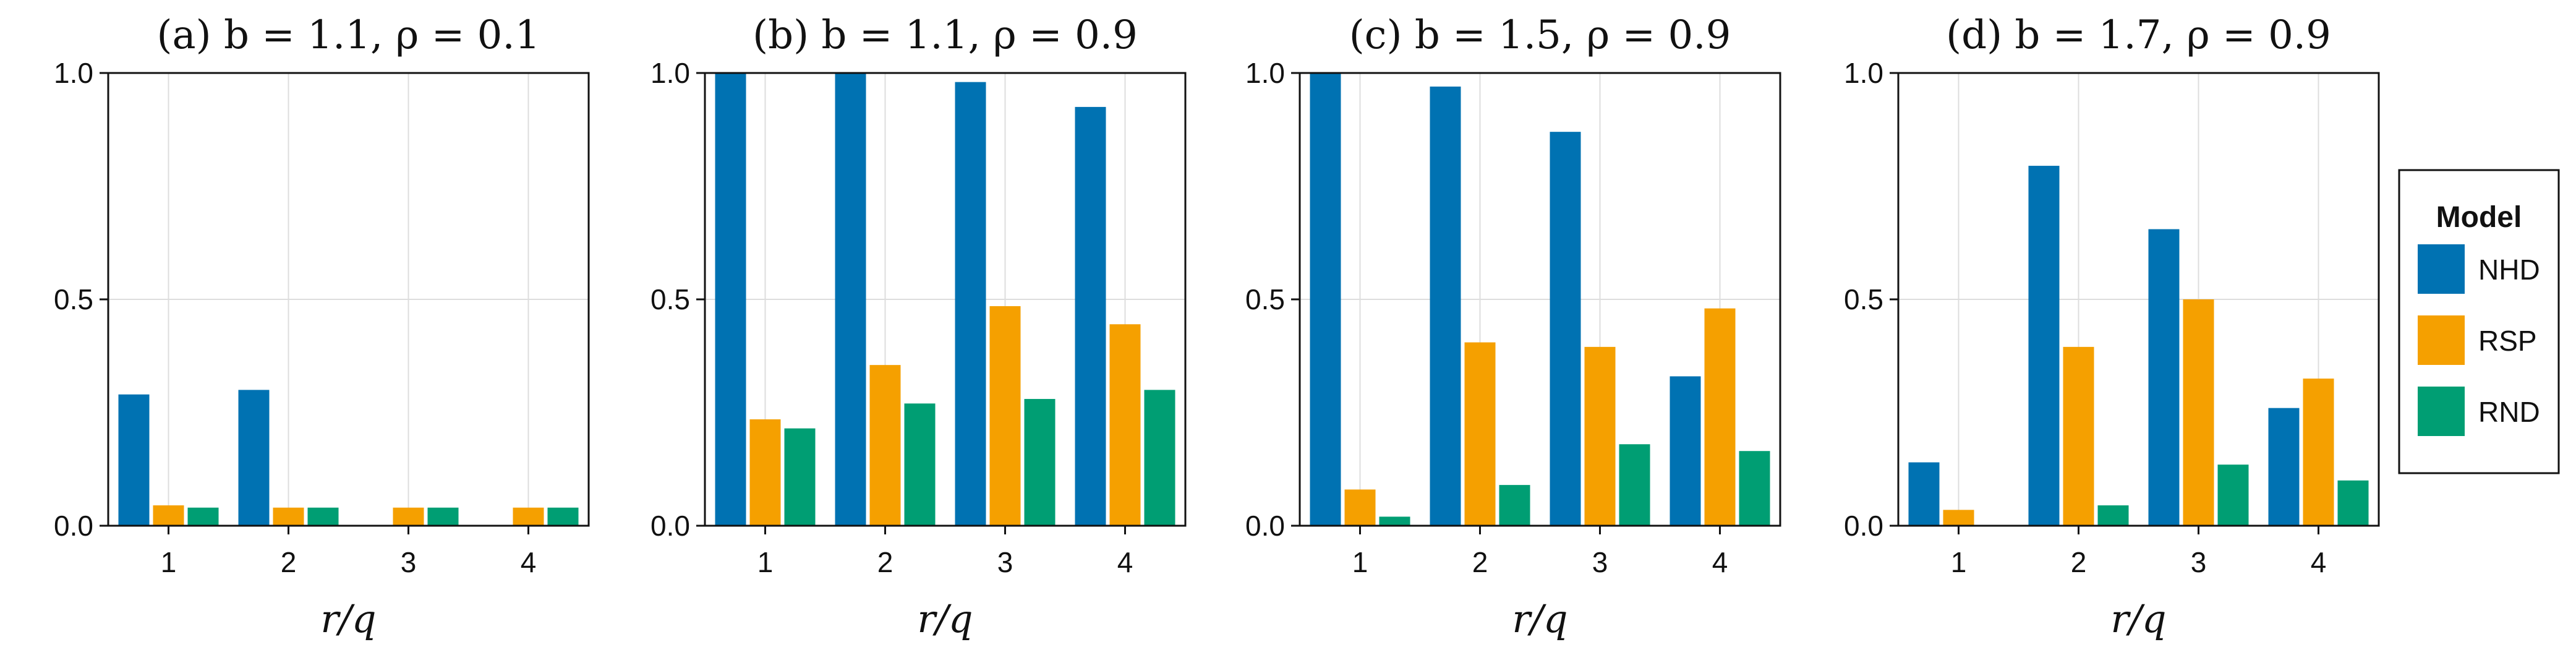  Describe the element at coordinates (2441, 340) in the screenshot. I see `legend-swatch-rsp` at that location.